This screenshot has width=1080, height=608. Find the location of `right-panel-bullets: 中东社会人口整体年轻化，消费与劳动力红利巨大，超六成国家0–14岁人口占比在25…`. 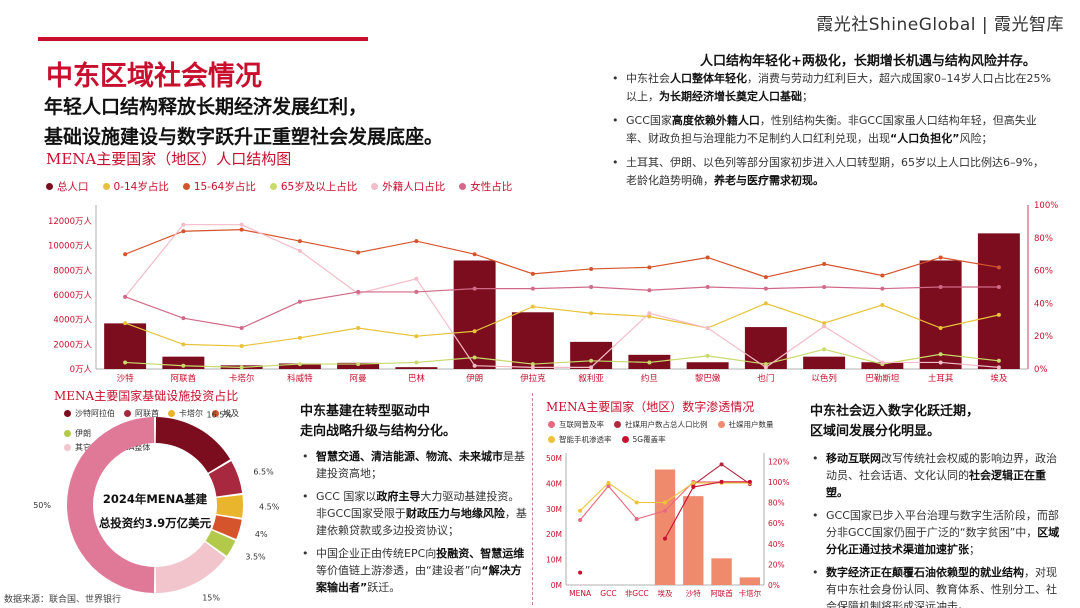

right-panel-bullets: 中东社会人口整体年轻化，消费与劳动力红利巨大，超六成国家0–14岁人口占比在25… is located at coordinates (832, 133).